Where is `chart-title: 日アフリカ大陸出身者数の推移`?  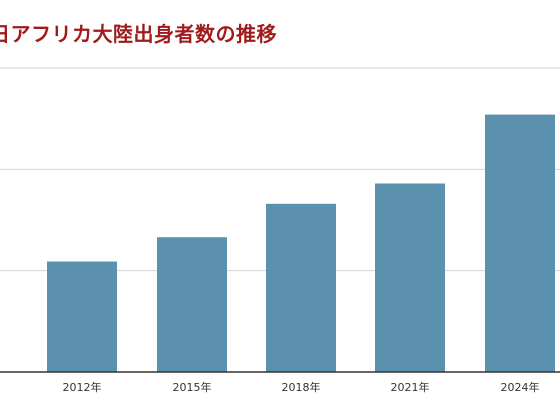 chart-title: 日アフリカ大陸出身者数の推移 is located at coordinates (138, 34).